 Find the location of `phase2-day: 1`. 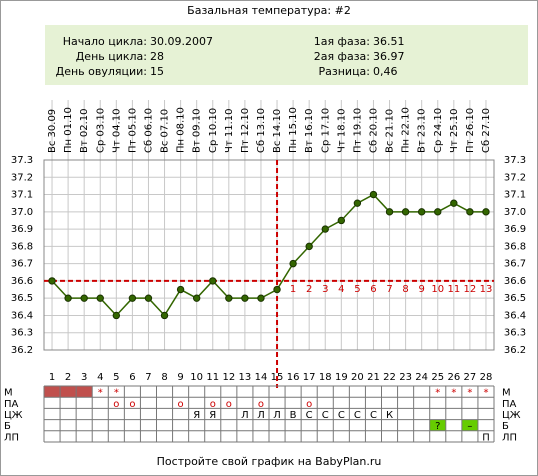

phase2-day: 1 is located at coordinates (293, 289).